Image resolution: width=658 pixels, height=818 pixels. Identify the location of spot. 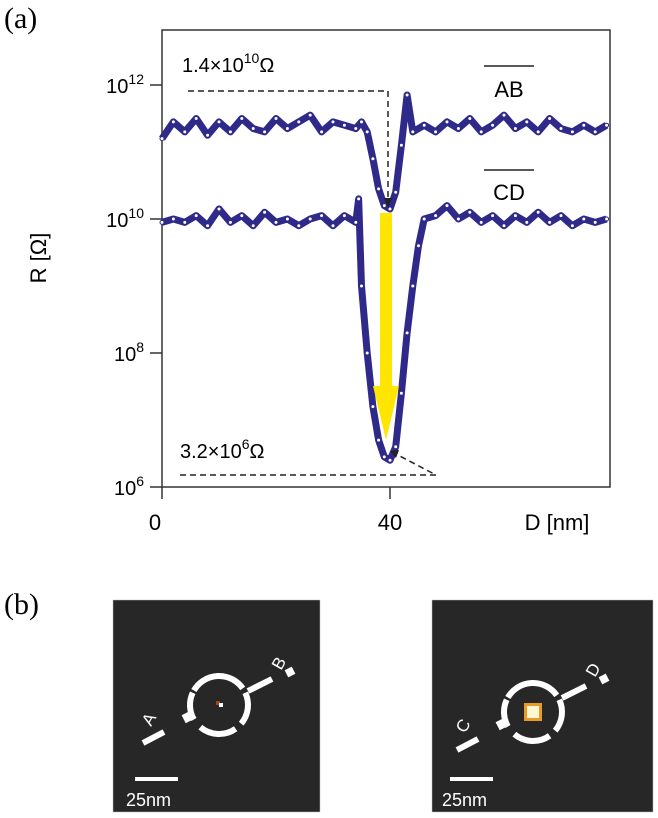
(218, 703).